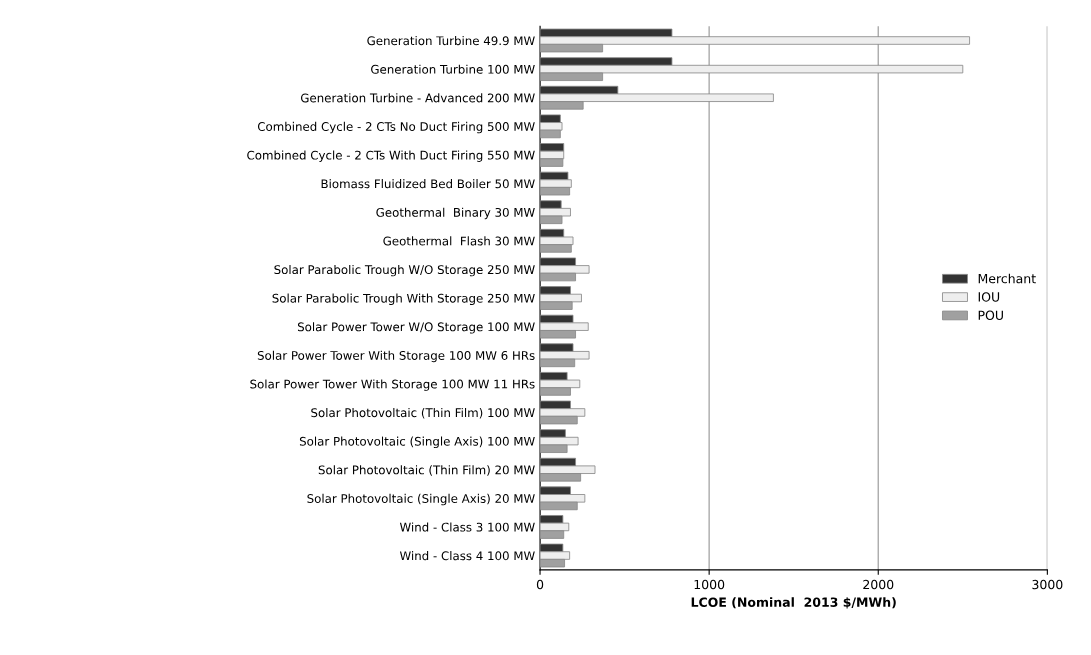 The height and width of the screenshot is (655, 1091). Describe the element at coordinates (989, 297) in the screenshot. I see `legend-label: IOU` at that location.